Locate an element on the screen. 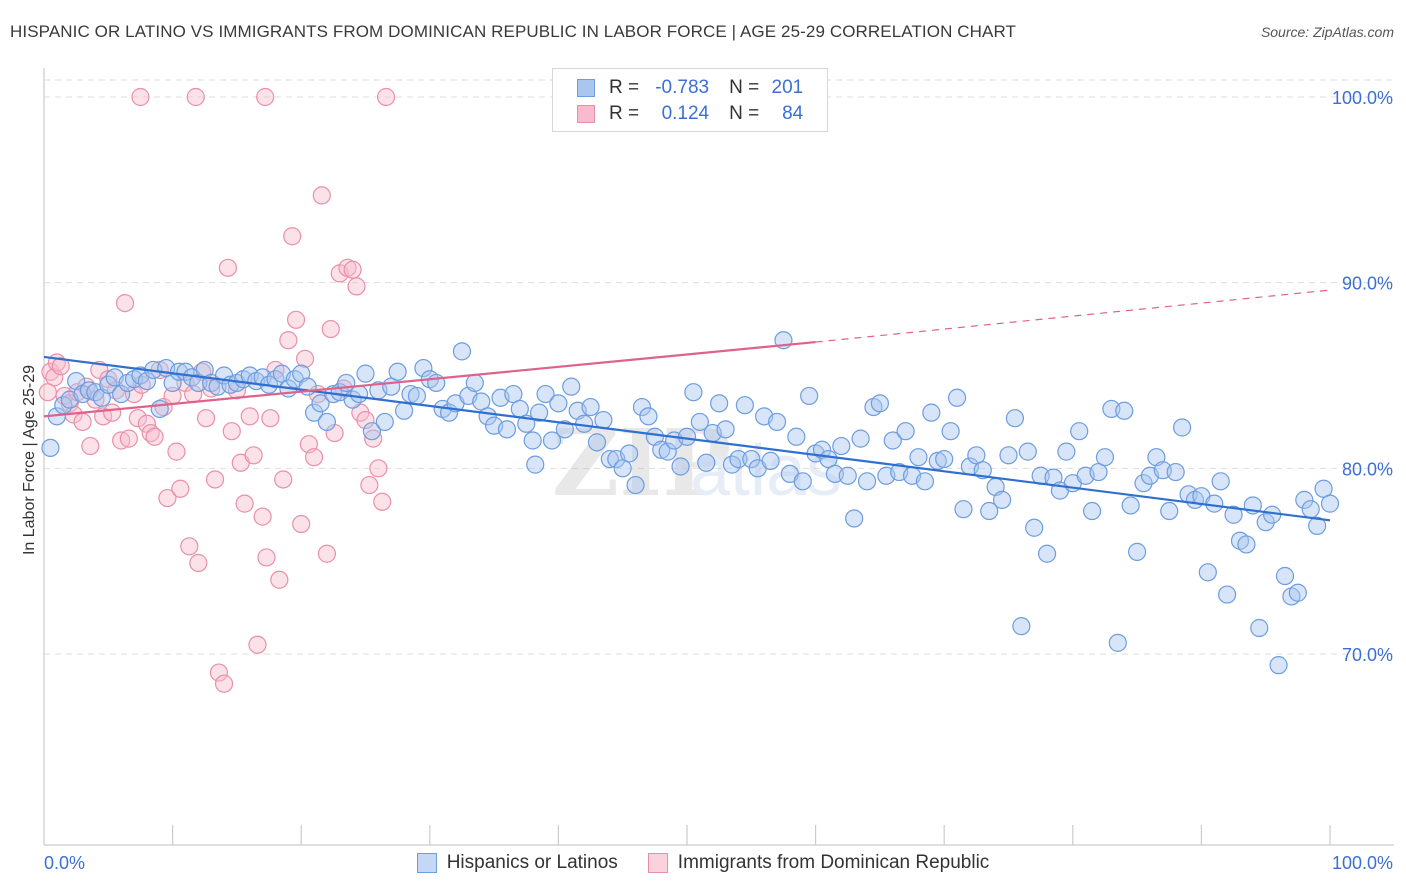 The width and height of the screenshot is (1406, 892). trend-line-dominican is located at coordinates (429, 379).